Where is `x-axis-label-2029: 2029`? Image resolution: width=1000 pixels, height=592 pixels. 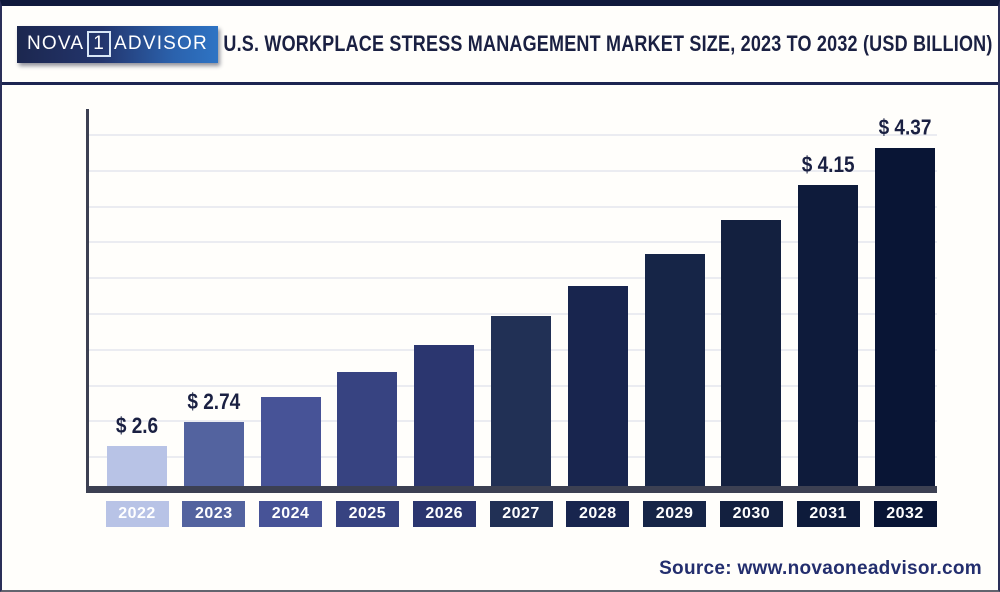 x-axis-label-2029: 2029 is located at coordinates (675, 514).